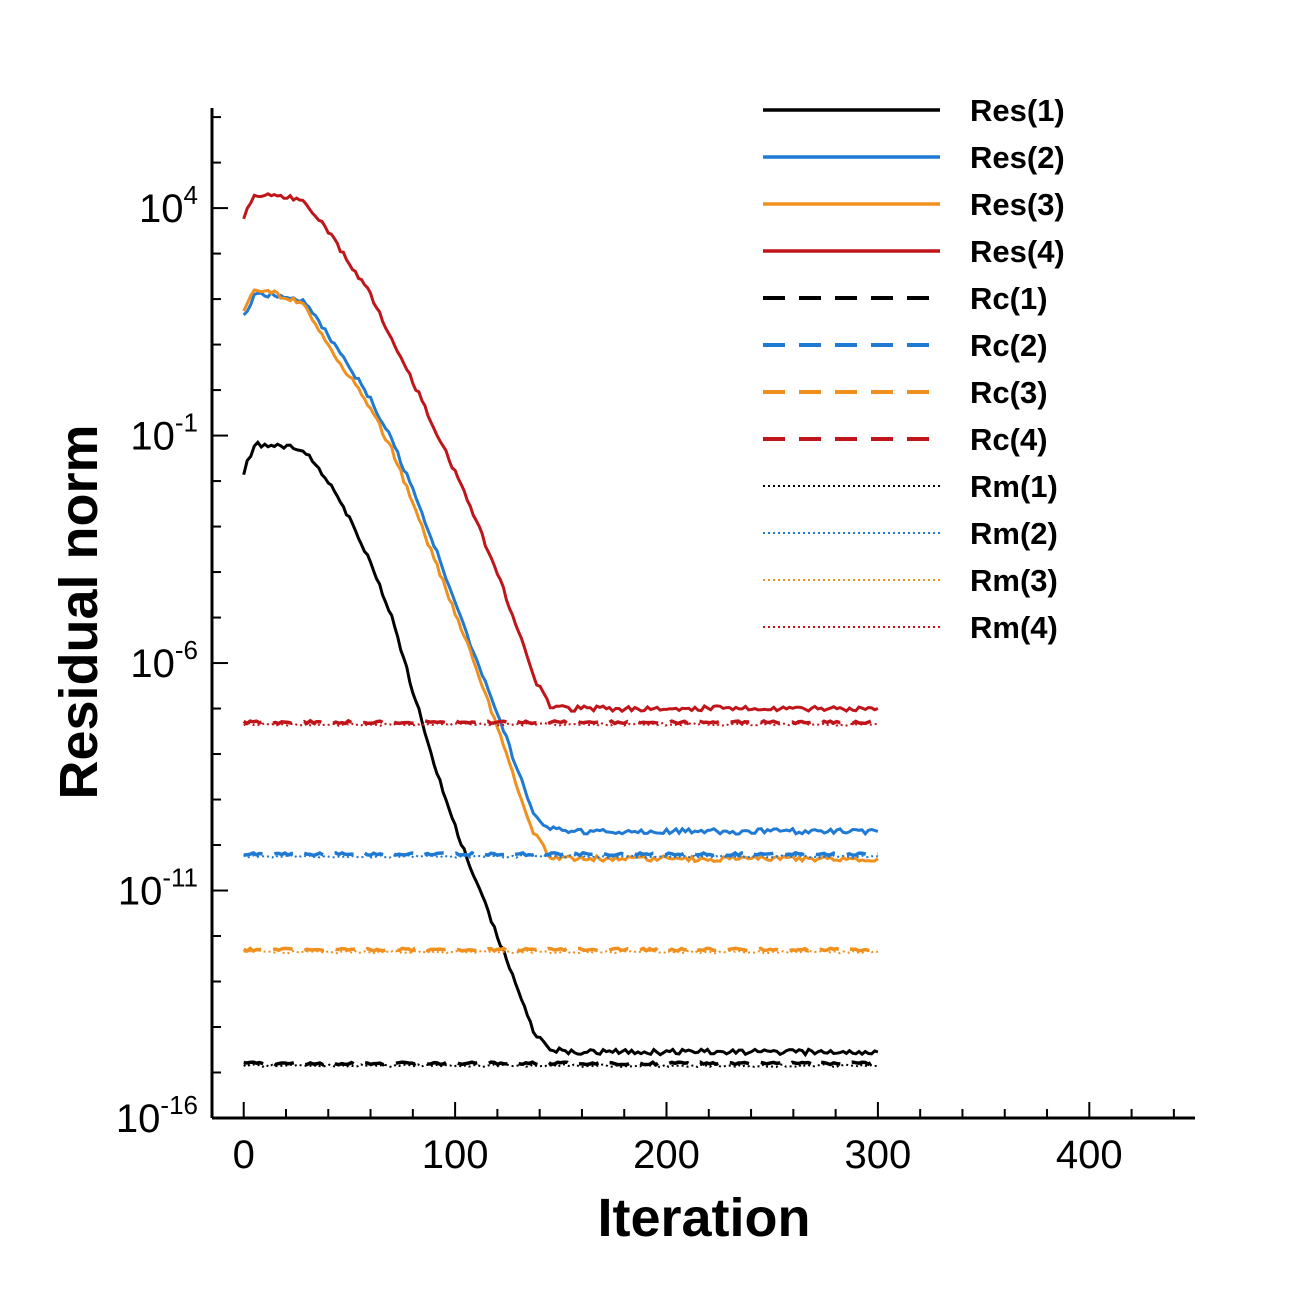 The height and width of the screenshot is (1296, 1296). I want to click on y-tick-exponent: -1, so click(186, 423).